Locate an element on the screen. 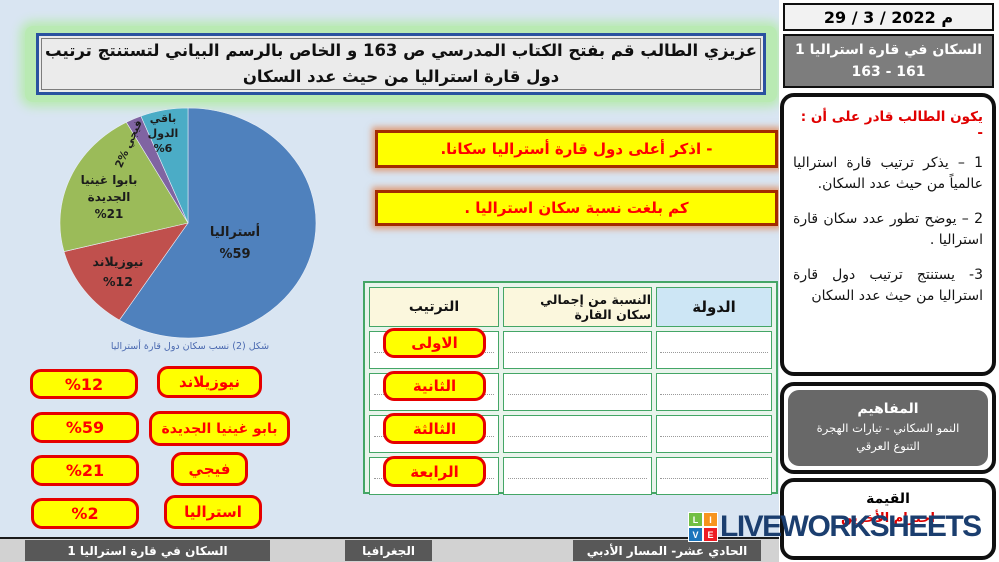  objectives-title: يكون الطالب قادر على أن : - is located at coordinates (891, 125).